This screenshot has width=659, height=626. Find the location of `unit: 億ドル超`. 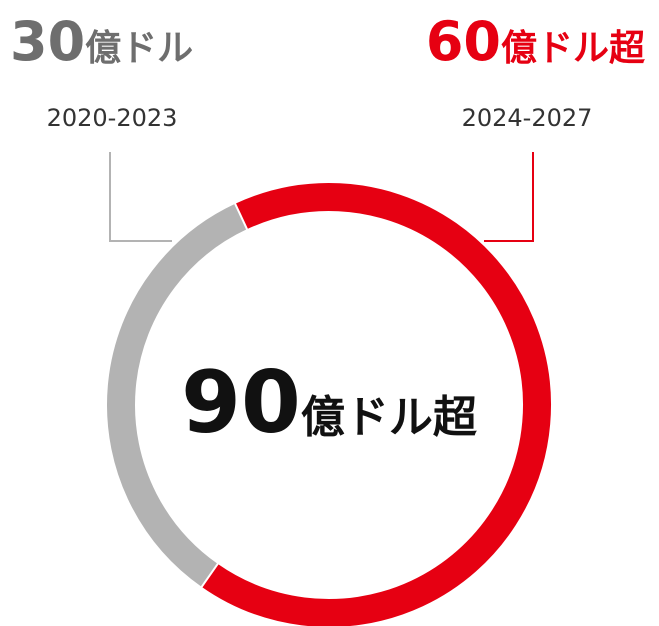

unit: 億ドル超 is located at coordinates (573, 48).